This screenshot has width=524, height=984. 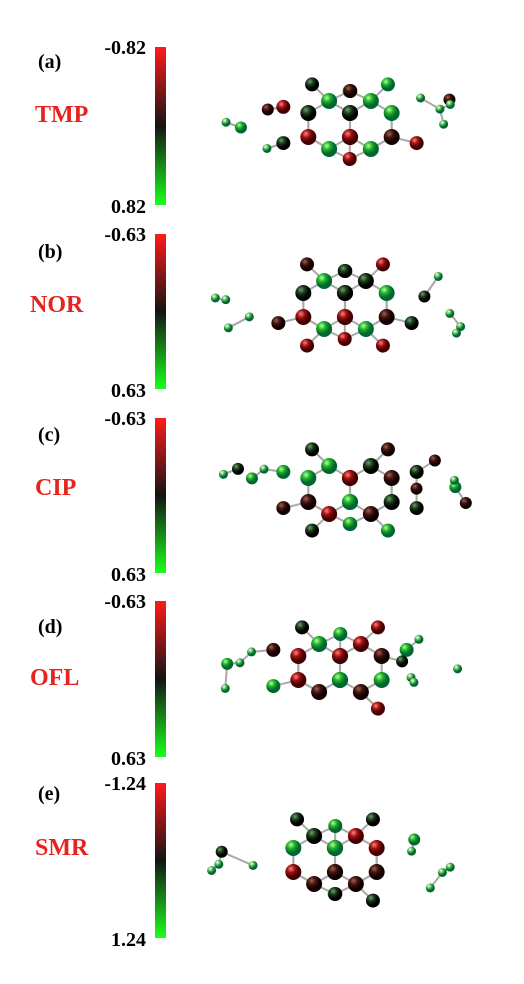 What do you see at coordinates (62, 848) in the screenshot?
I see `molecule-name: SMR` at bounding box center [62, 848].